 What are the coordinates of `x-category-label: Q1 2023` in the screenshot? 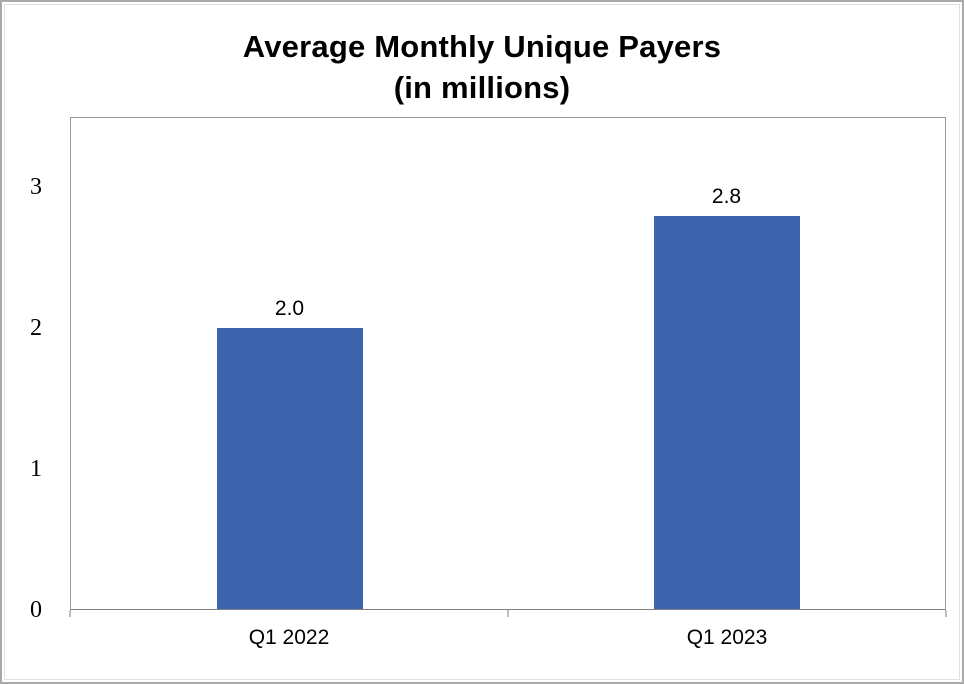 It's located at (727, 637).